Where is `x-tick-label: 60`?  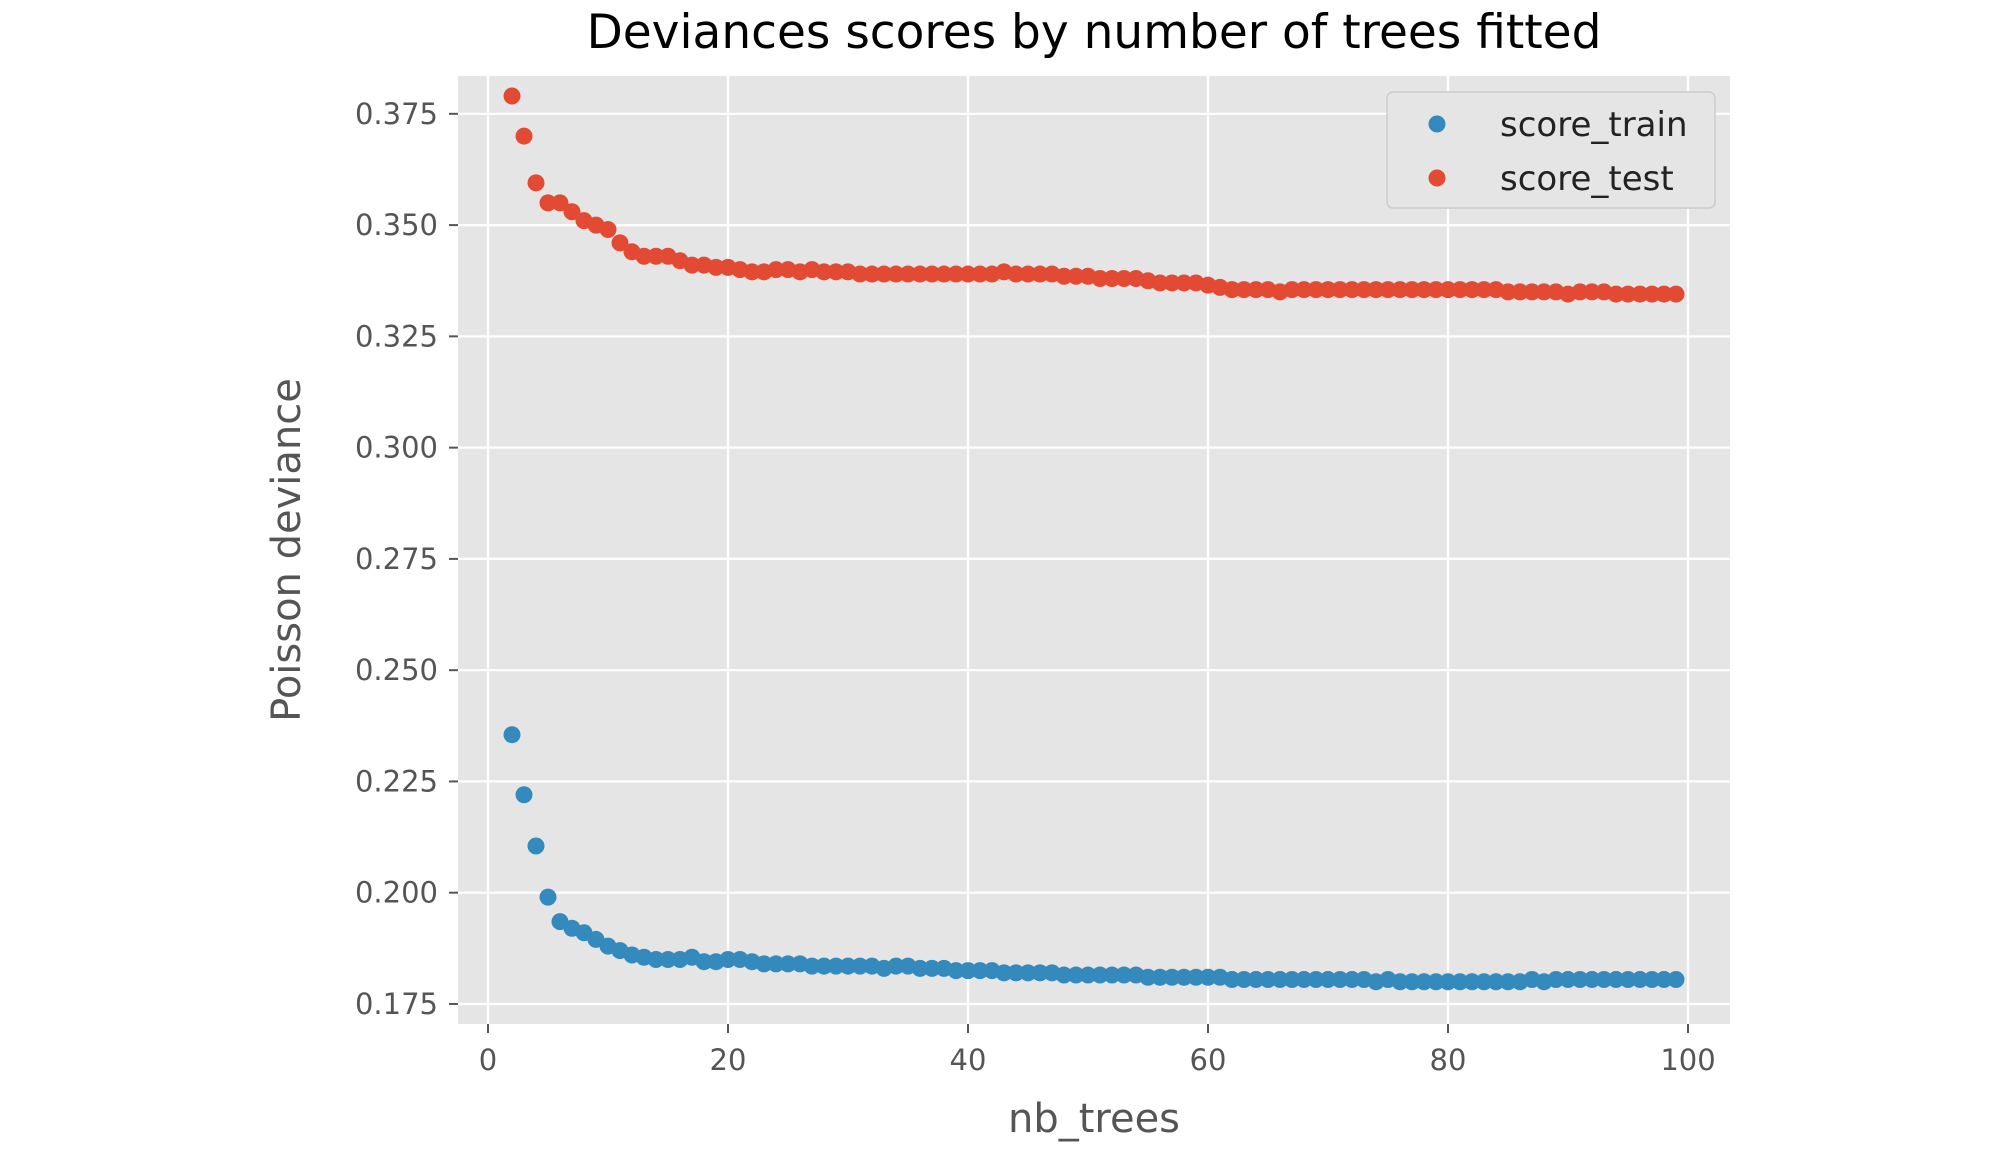
x-tick-label: 60 is located at coordinates (1208, 1060).